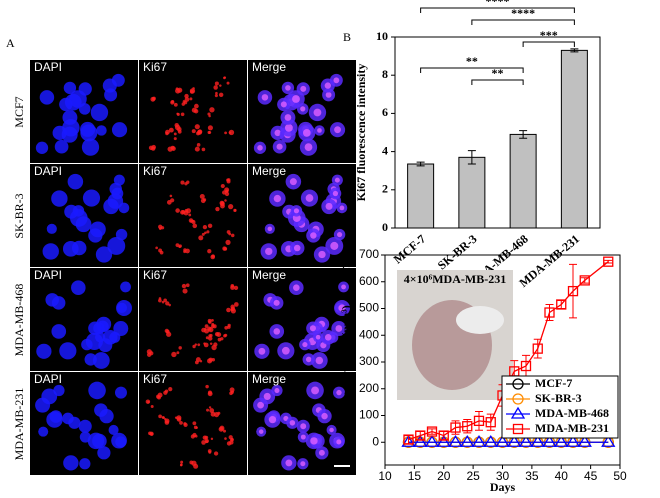 Image resolution: width=660 pixels, height=498 pixels. What do you see at coordinates (444, 476) in the screenshot?
I see `x-tick-label: 20` at bounding box center [444, 476].